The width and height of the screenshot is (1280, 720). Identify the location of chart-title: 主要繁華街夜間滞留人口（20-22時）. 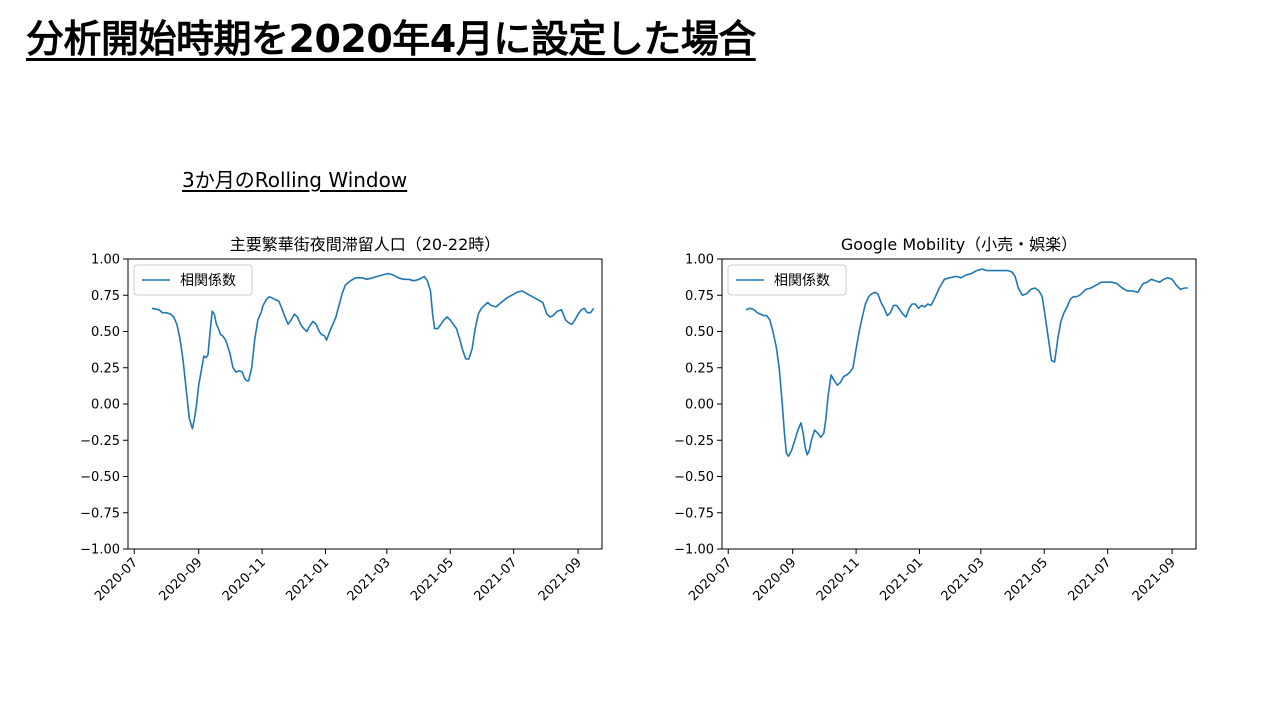
(365, 244).